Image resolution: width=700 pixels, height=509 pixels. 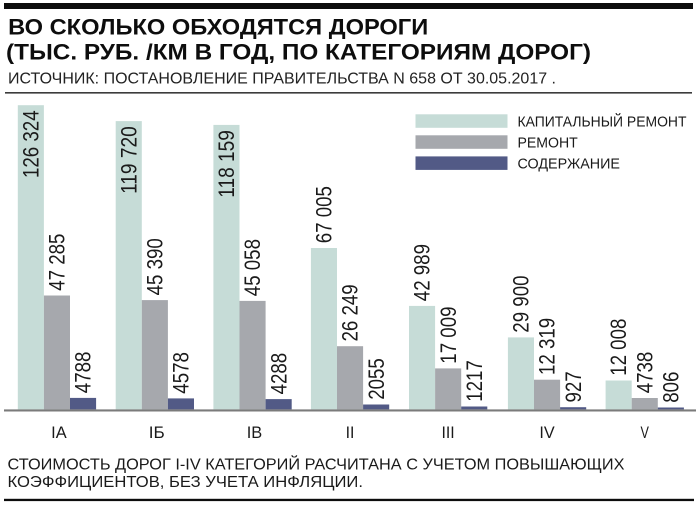 What do you see at coordinates (255, 432) in the screenshot?
I see `svg-text: IВ` at bounding box center [255, 432].